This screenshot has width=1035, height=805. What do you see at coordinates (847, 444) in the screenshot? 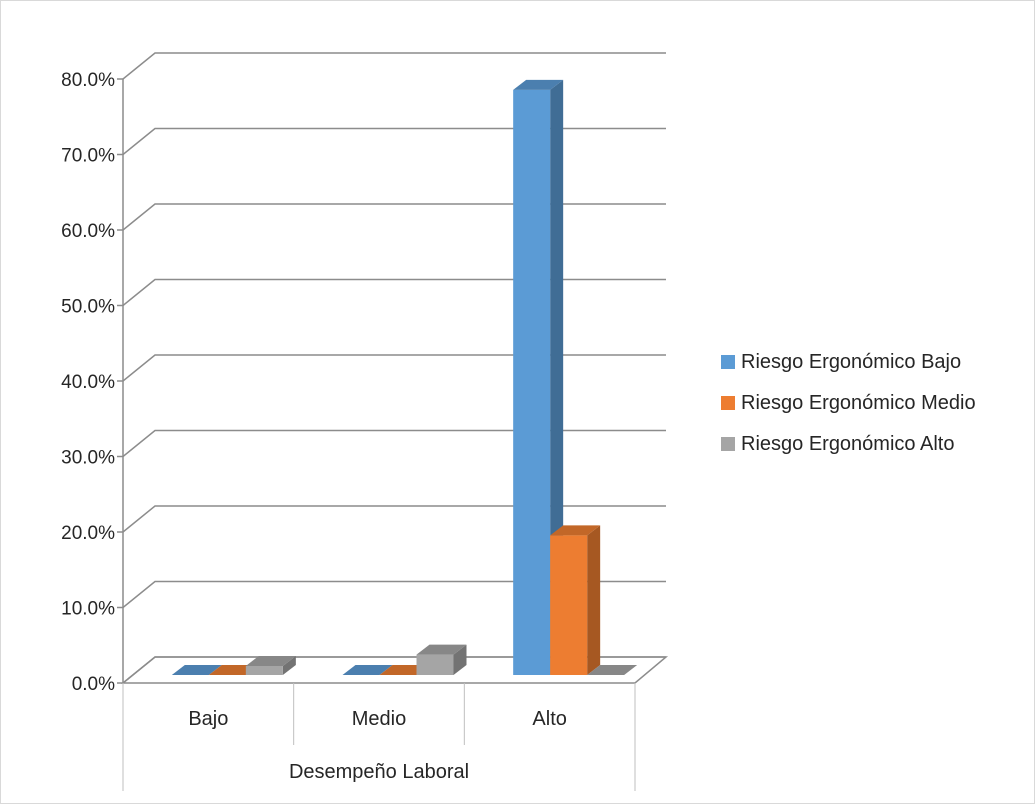
I see `legend-label: Riesgo Ergonómico Alto` at bounding box center [847, 444].